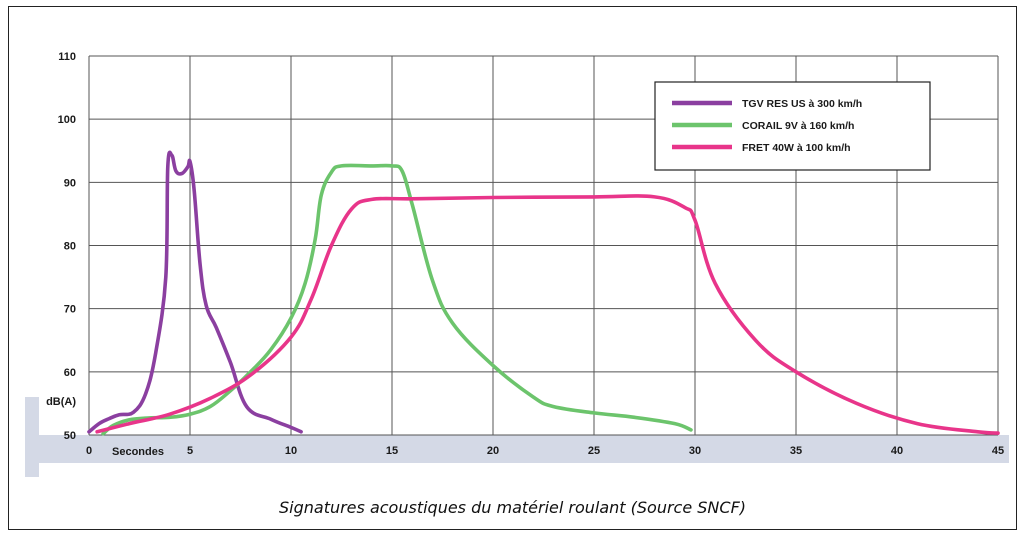 Image resolution: width=1025 pixels, height=536 pixels. Describe the element at coordinates (897, 451) in the screenshot. I see `x-tick-label: 40` at that location.